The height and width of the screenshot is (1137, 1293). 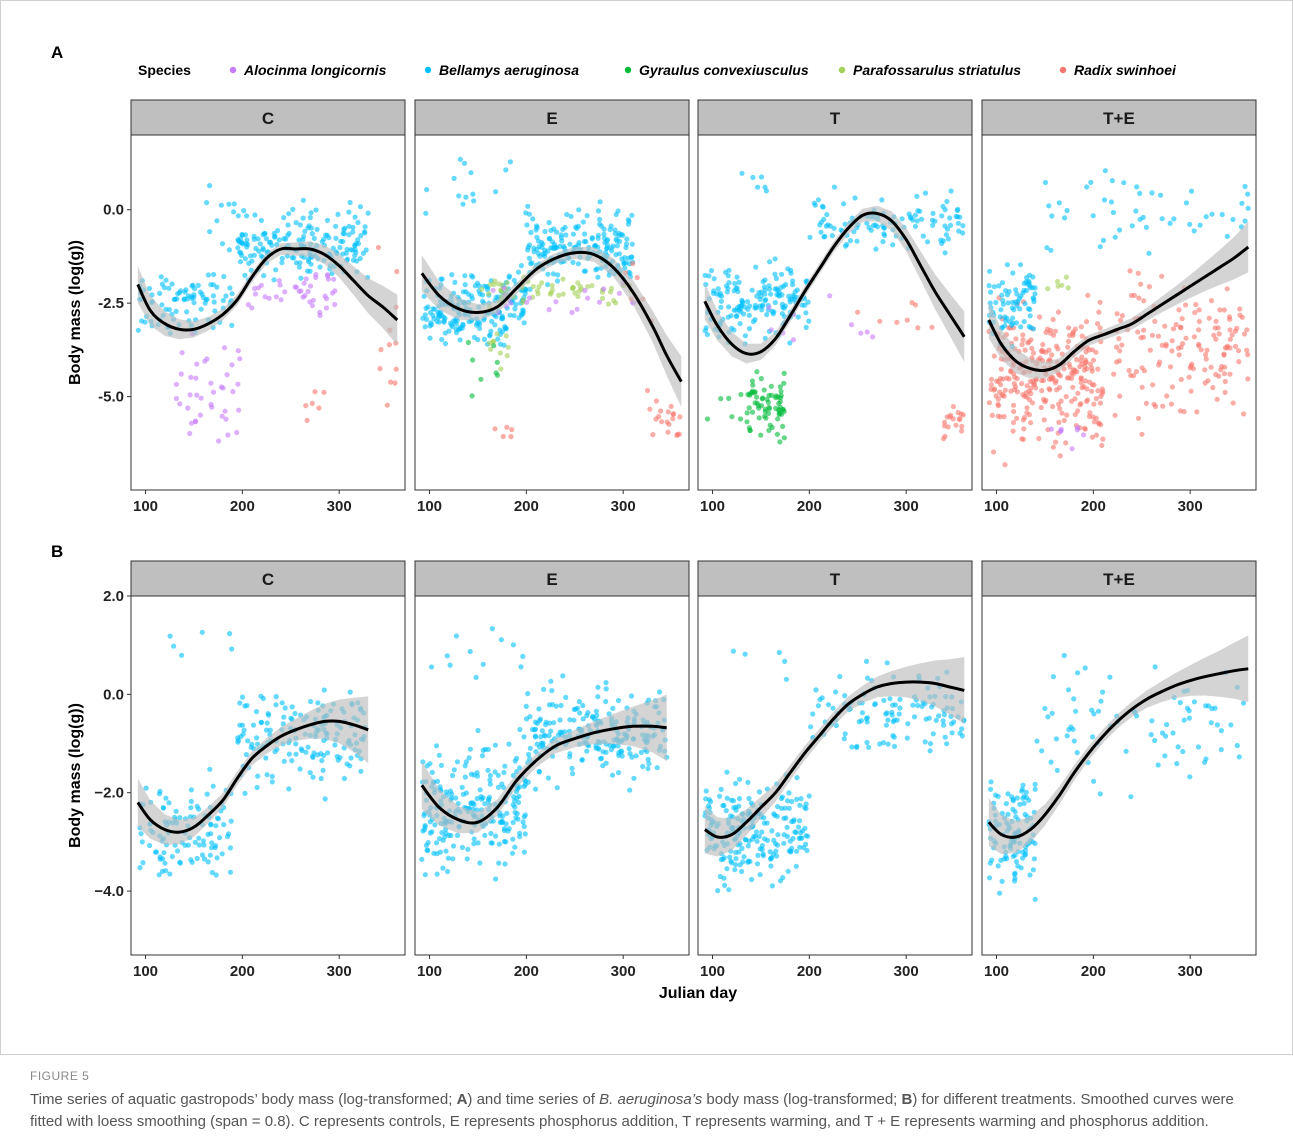 What do you see at coordinates (57, 551) in the screenshot?
I see `panel-label: B` at bounding box center [57, 551].